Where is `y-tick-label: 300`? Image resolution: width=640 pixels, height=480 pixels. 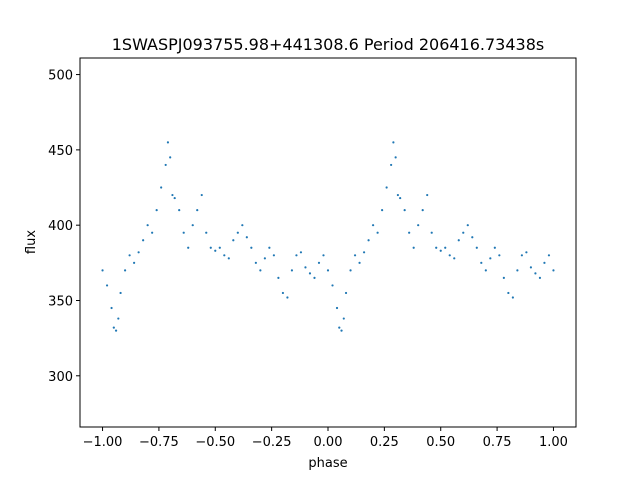
y-tick-label: 300 is located at coordinates (60, 377).